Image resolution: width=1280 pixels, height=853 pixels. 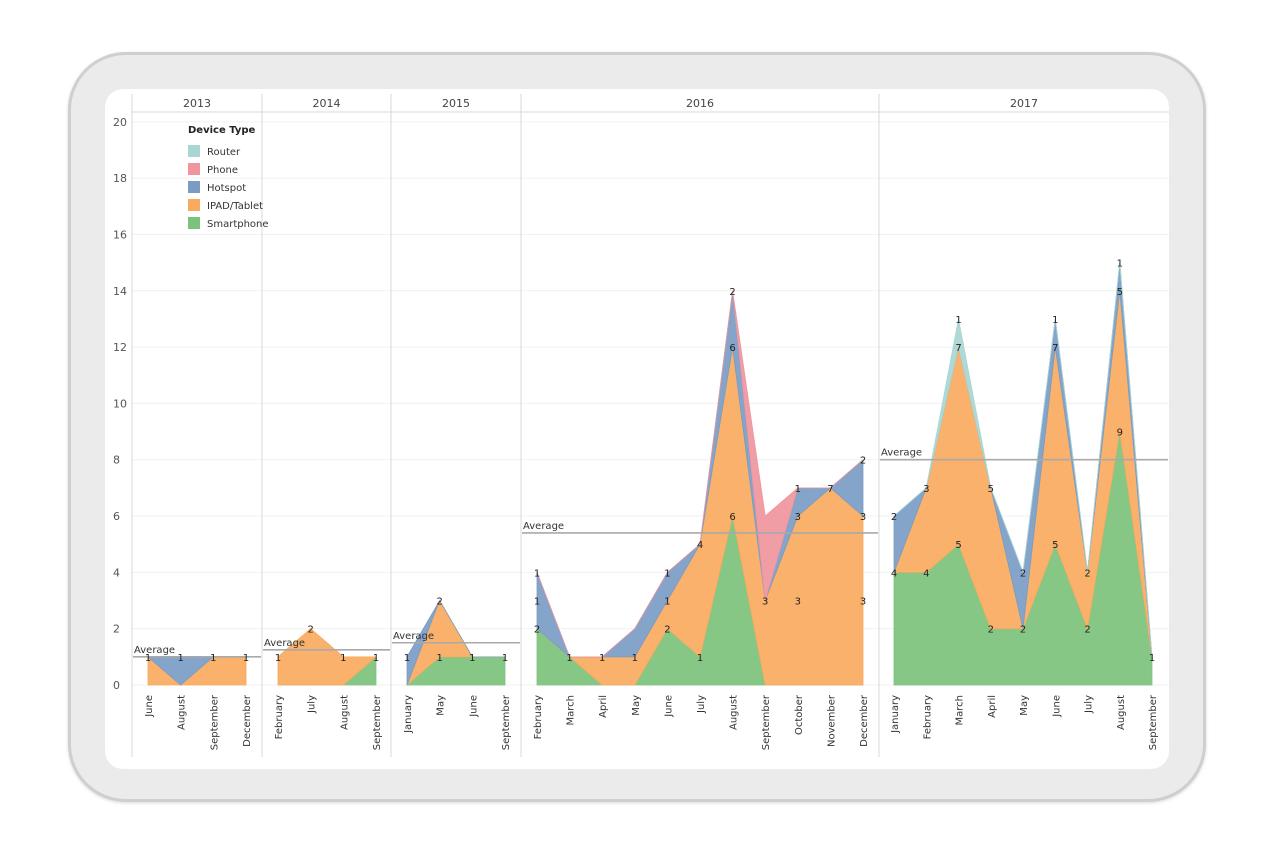 What do you see at coordinates (603, 706) in the screenshot?
I see `x-tick-label: April` at bounding box center [603, 706].